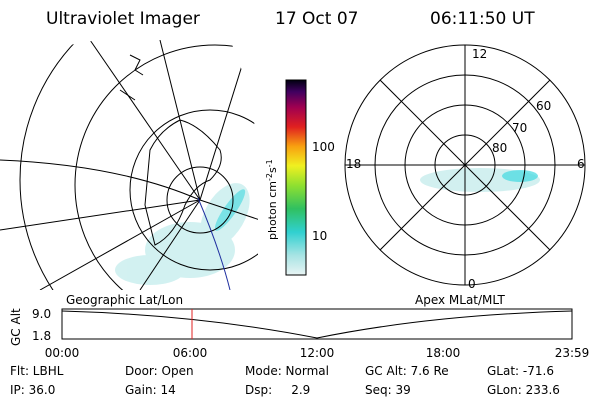  Describe the element at coordinates (287, 371) in the screenshot. I see `info-field: Mode: Normal` at that location.